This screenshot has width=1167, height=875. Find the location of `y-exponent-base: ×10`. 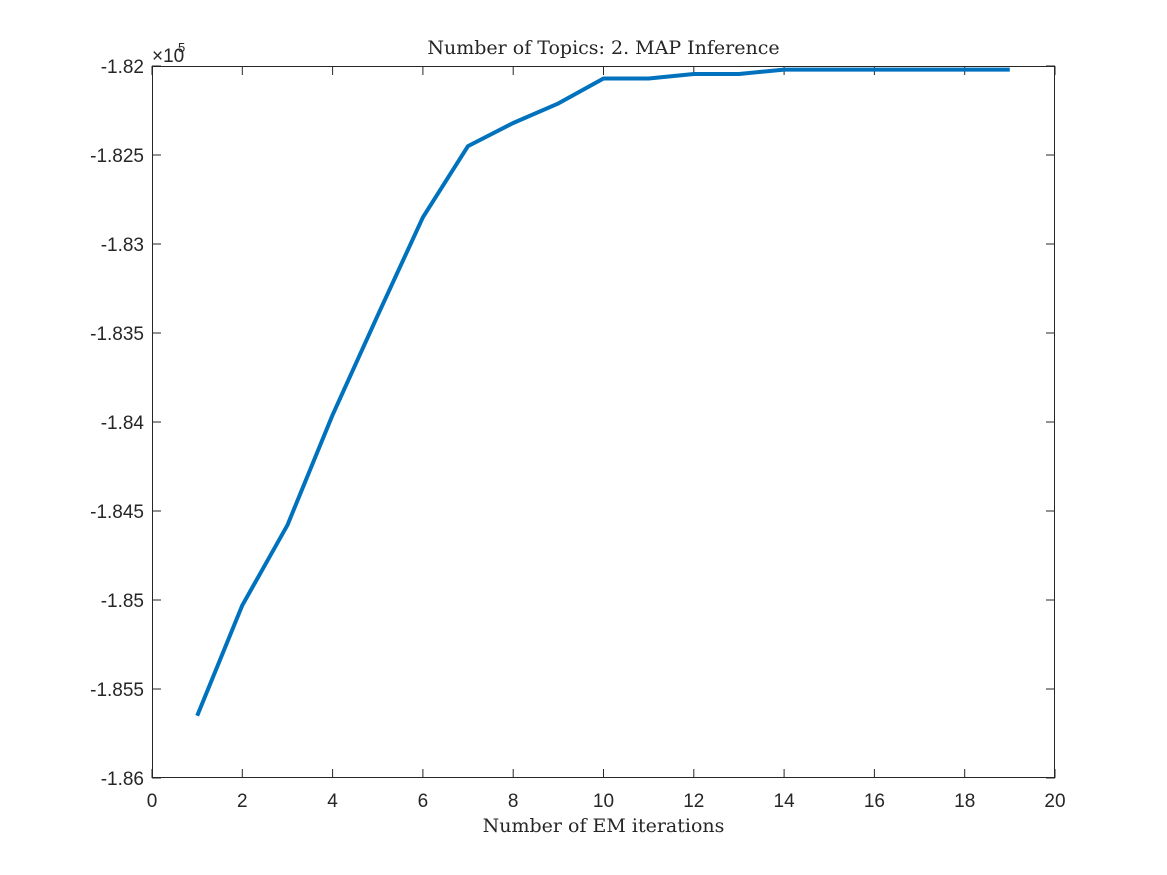

y-exponent-base: ×10 is located at coordinates (168, 56).